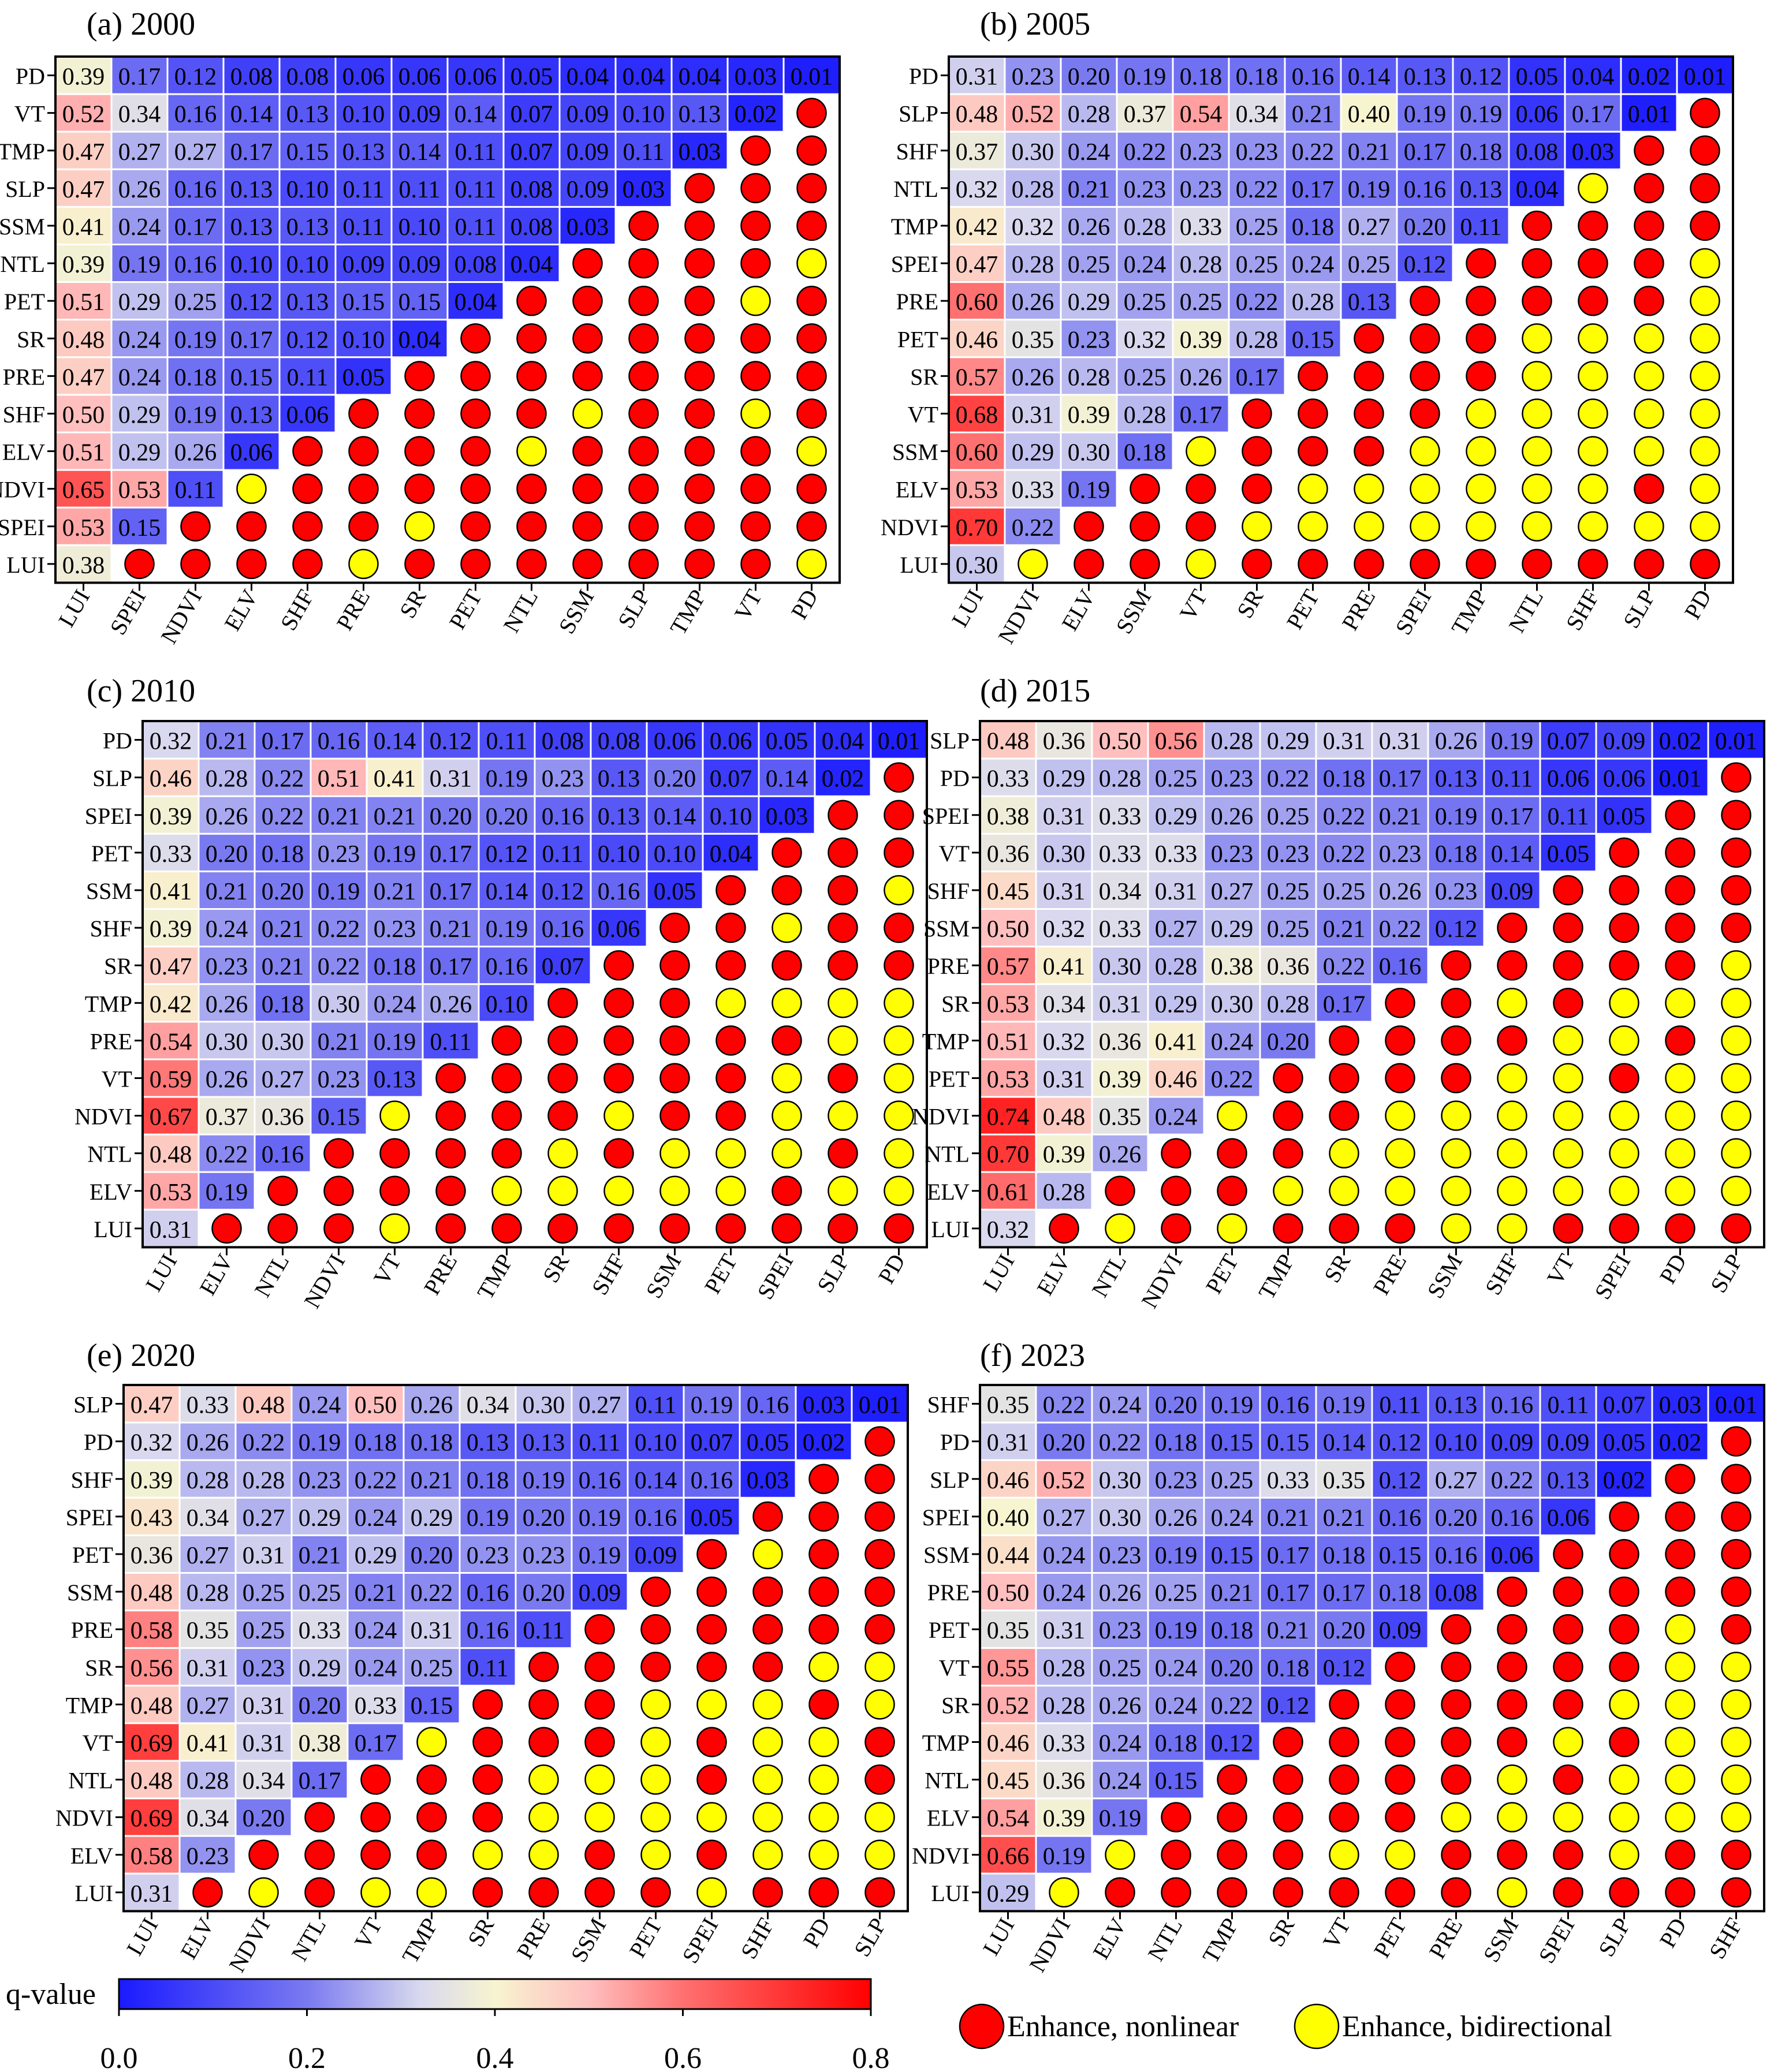  Describe the element at coordinates (915, 189) in the screenshot. I see `y-tick-label: NTL` at that location.